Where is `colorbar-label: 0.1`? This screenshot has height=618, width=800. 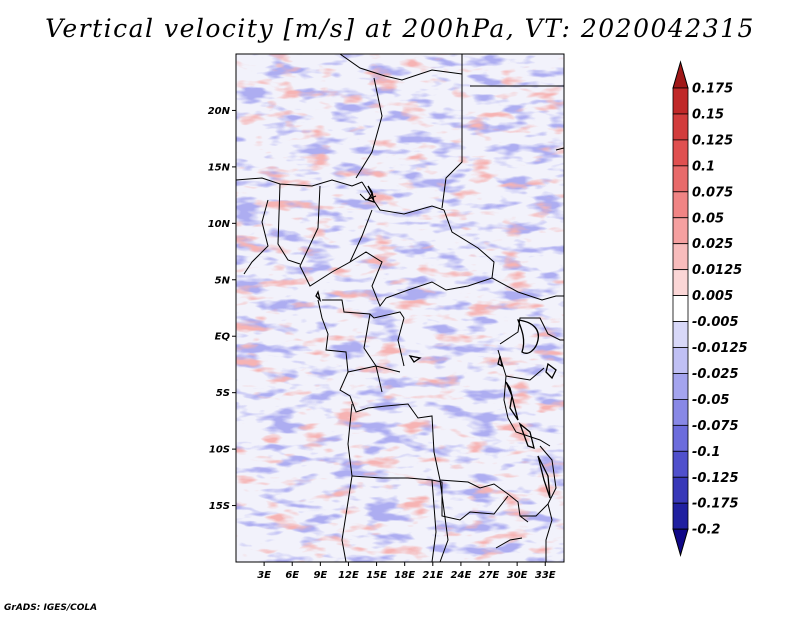 colorbar-label: 0.1 is located at coordinates (703, 166).